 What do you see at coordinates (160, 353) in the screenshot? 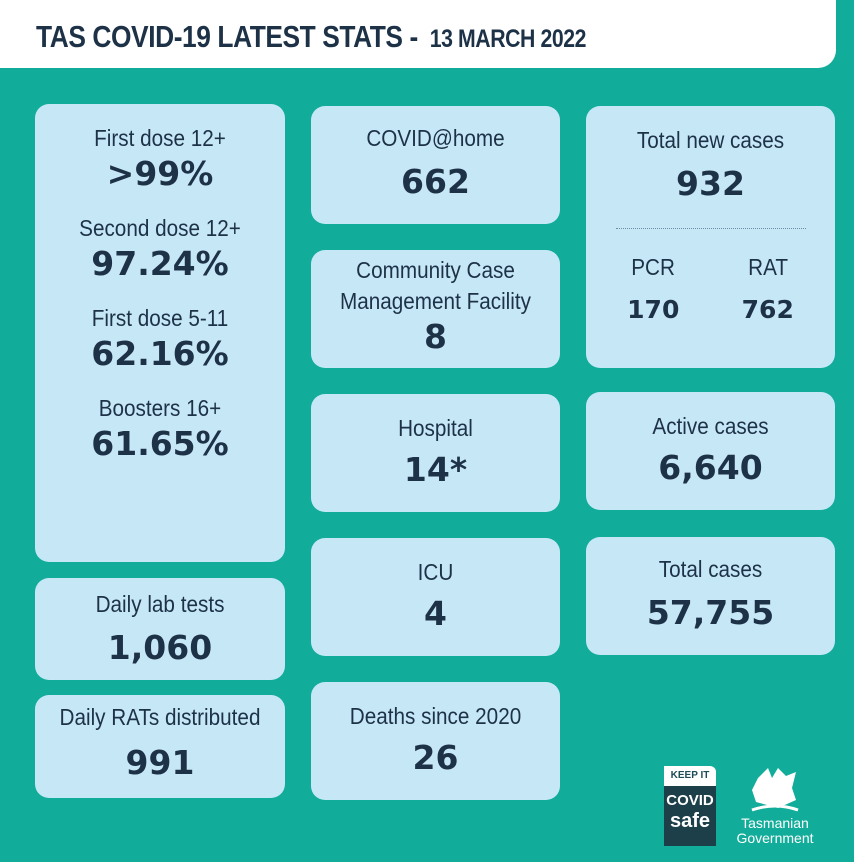
I see `stat-value: 62.16%` at bounding box center [160, 353].